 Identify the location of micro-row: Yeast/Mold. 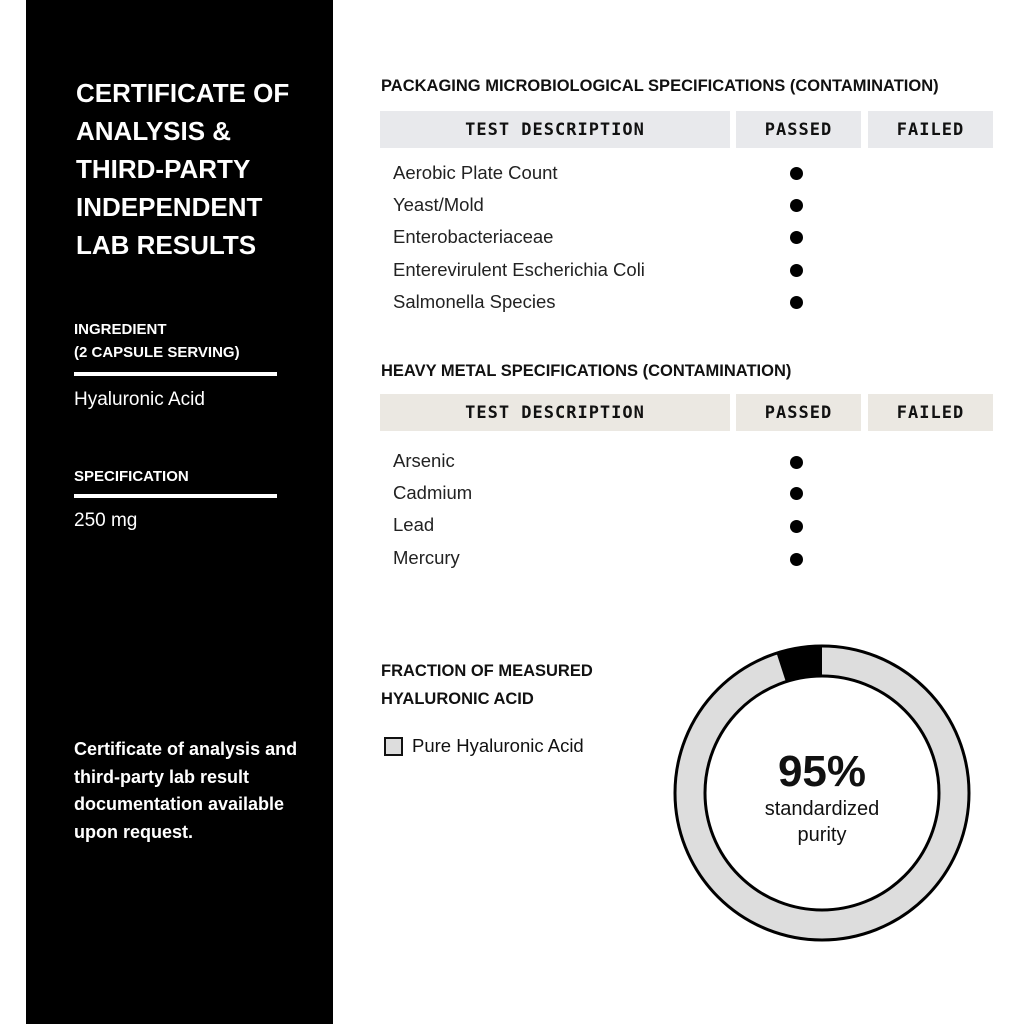
(438, 204).